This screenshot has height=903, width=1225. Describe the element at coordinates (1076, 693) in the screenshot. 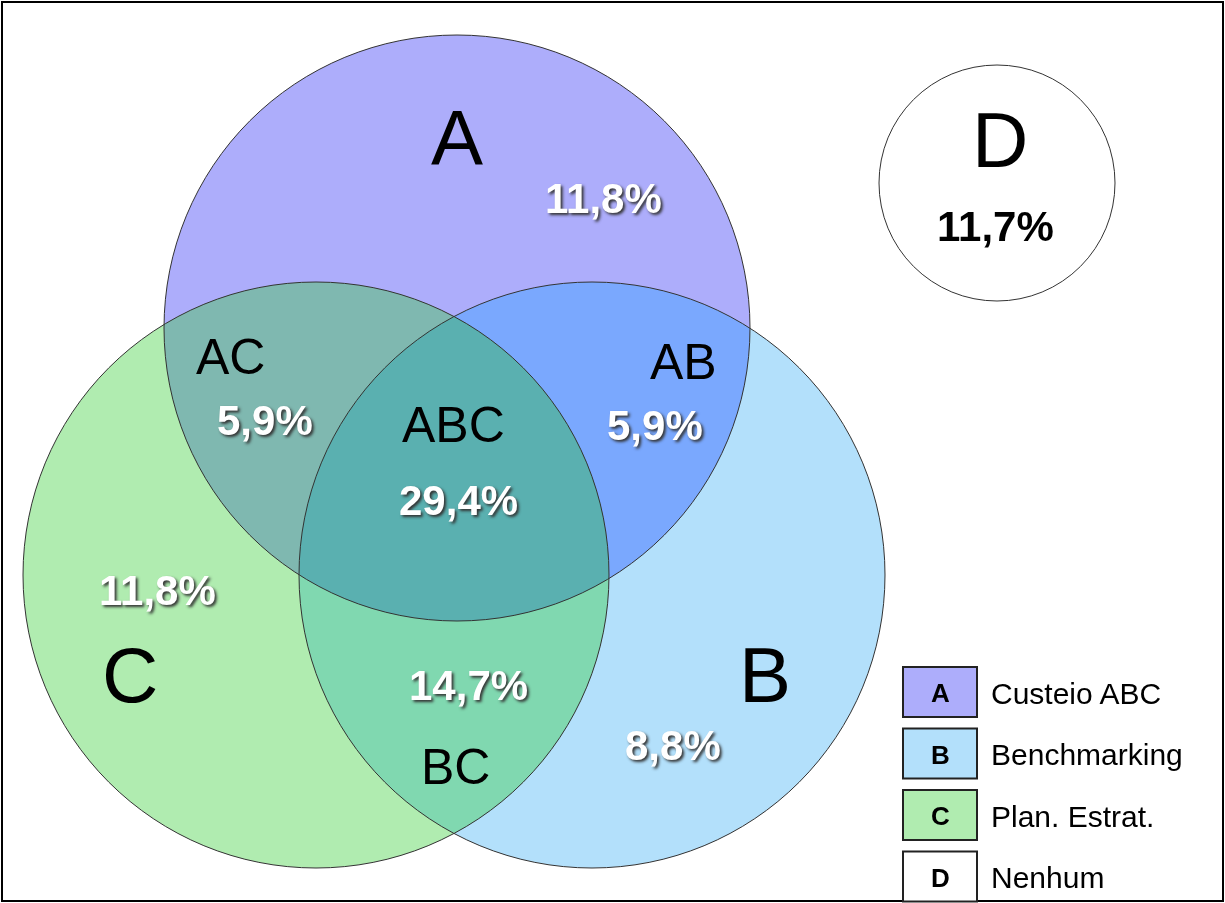

I see `text: Custeio ABC` at that location.